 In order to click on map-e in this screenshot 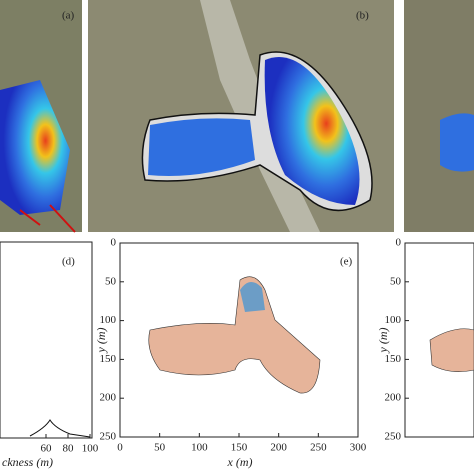, I will do `click(234, 335)`.